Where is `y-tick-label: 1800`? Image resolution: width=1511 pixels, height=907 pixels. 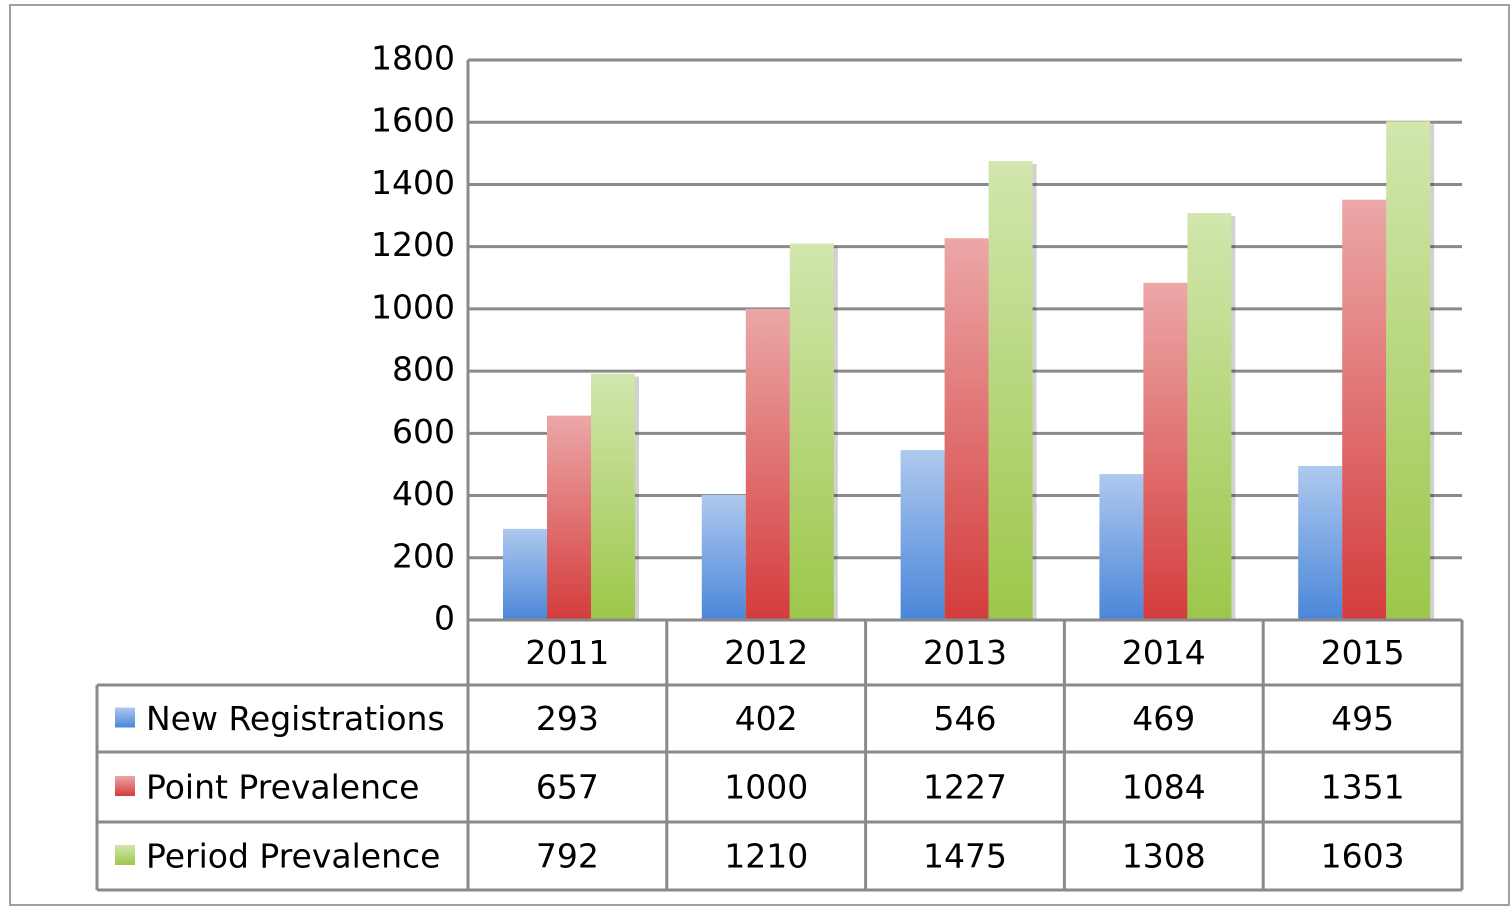 y-tick-label: 1800 is located at coordinates (413, 58).